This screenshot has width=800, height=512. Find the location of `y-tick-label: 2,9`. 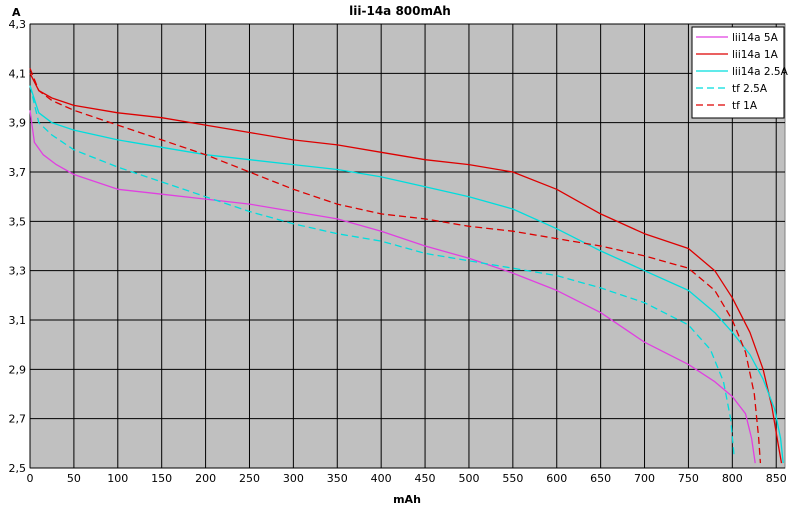

y-tick-label: 2,9 is located at coordinates (18, 369).